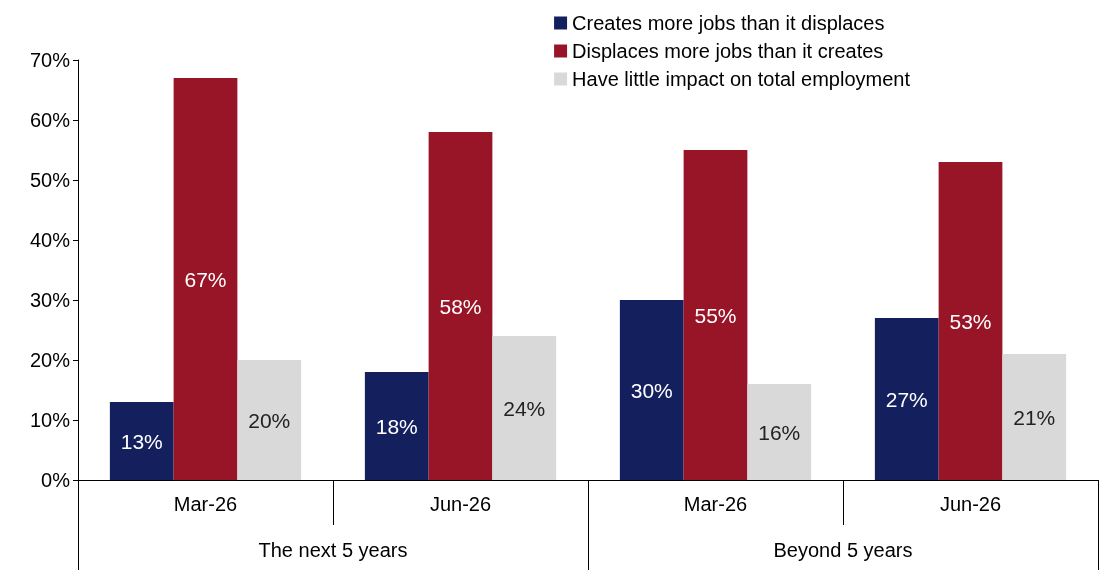 This screenshot has height=577, width=1105. What do you see at coordinates (50, 420) in the screenshot?
I see `y-tick-label: 10%` at bounding box center [50, 420].